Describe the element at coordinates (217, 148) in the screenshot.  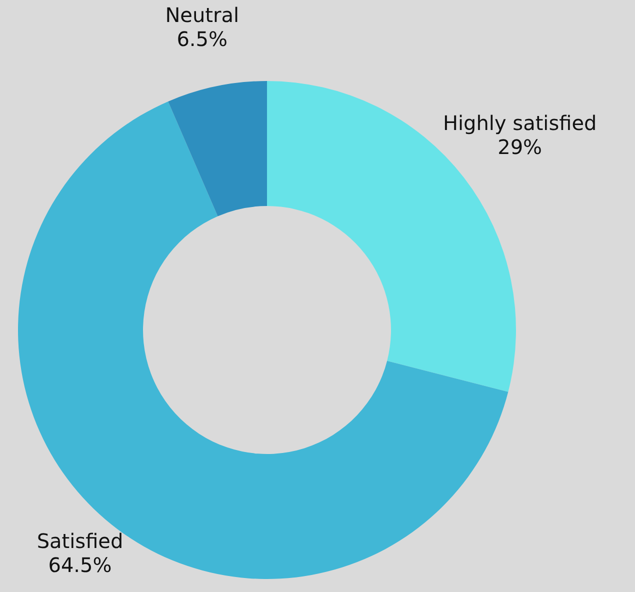
I see `donut-slice` at that location.